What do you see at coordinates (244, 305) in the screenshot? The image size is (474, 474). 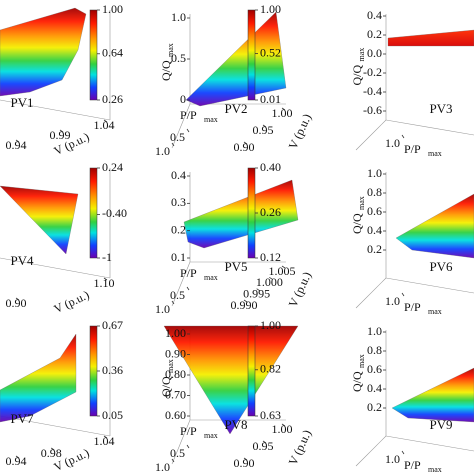 I see `y-tick-label: 0.990` at bounding box center [244, 305].